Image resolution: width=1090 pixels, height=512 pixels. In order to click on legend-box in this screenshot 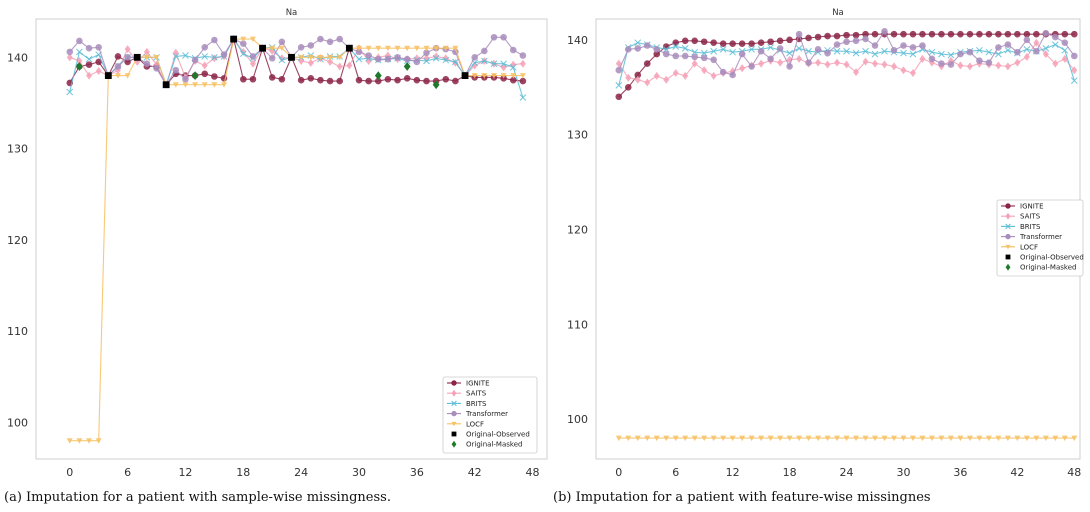, I will do `click(1040, 238)`.